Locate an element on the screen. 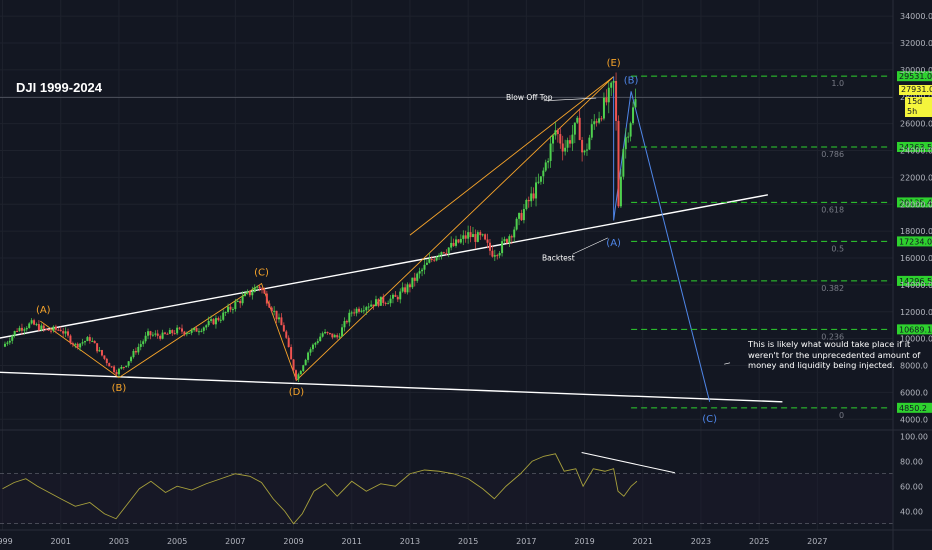 This screenshot has width=932, height=550. y-tick-label: 26000.0 is located at coordinates (916, 124).